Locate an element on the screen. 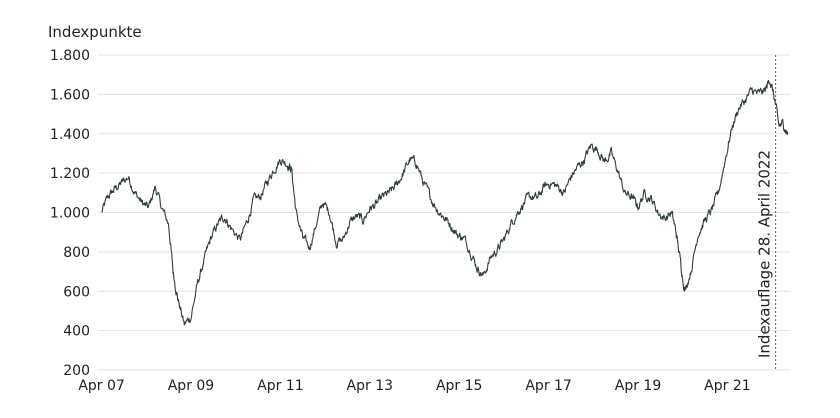 This screenshot has width=840, height=418. x-tick-label: Apr 17 is located at coordinates (548, 386).